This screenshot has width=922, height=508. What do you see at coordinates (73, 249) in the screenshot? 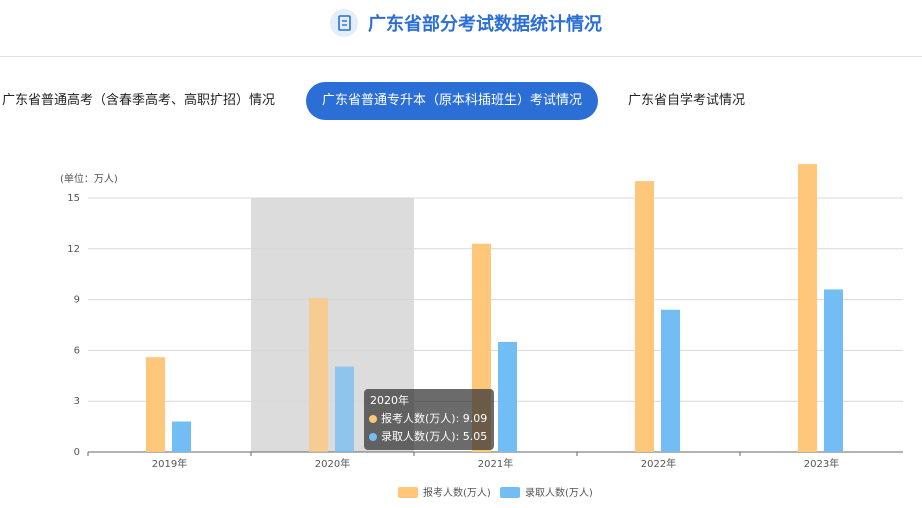
I see `y-tick-label: 12` at bounding box center [73, 249].